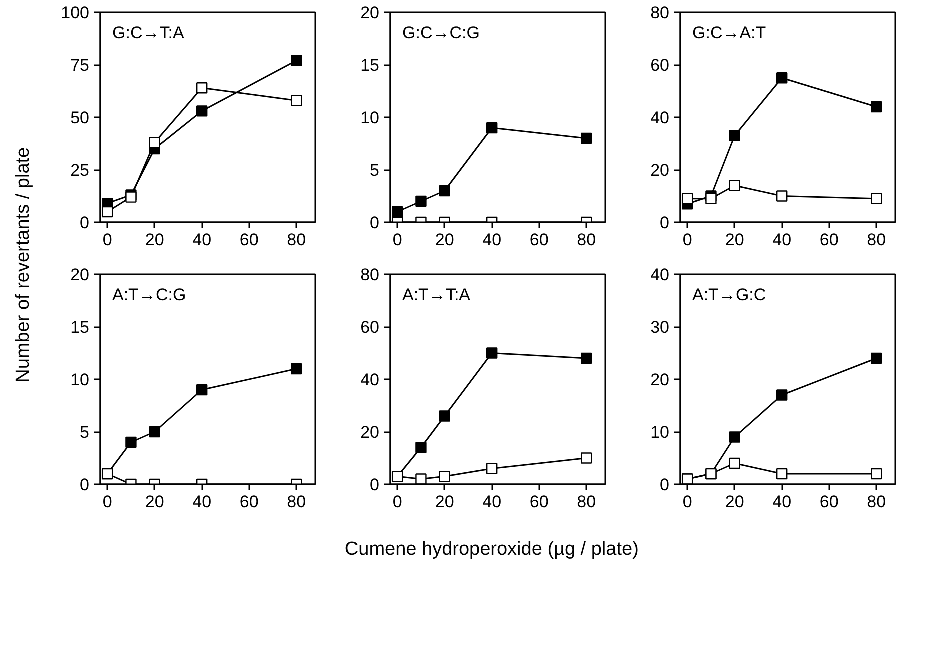  I want to click on text: G:C→T:A, so click(148, 33).